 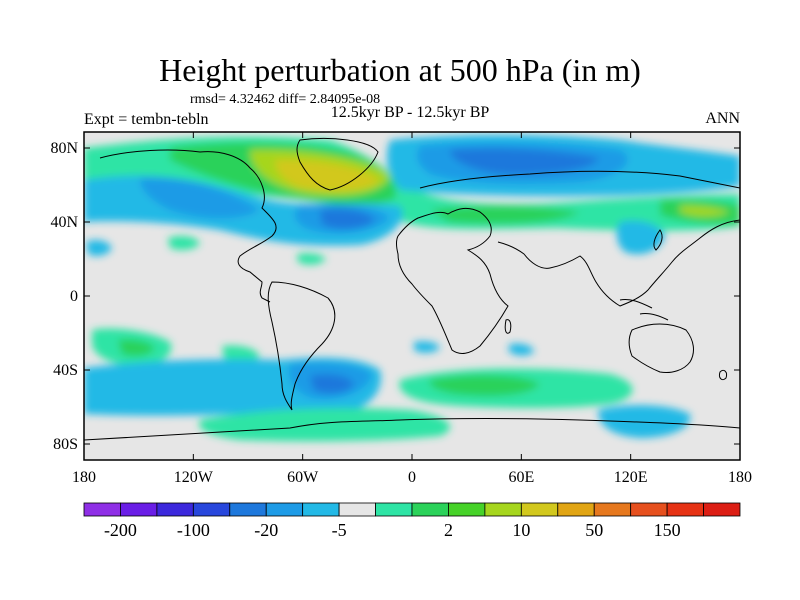 What do you see at coordinates (400, 70) in the screenshot?
I see `map-title: Height perturbation at 500 hPa (in m)` at bounding box center [400, 70].